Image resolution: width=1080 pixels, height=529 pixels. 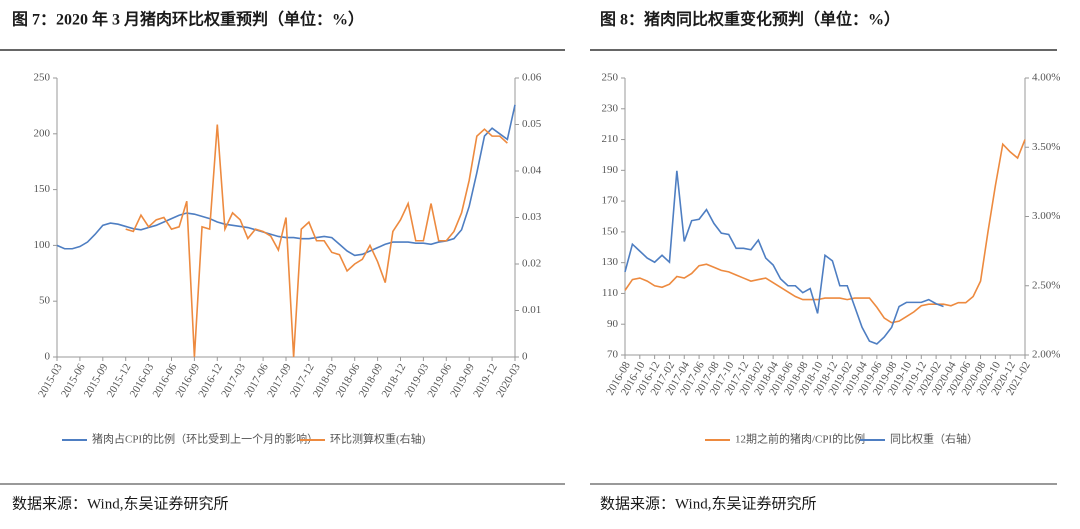 What do you see at coordinates (800, 439) in the screenshot?
I see `legend-label: 12期之前的猪肉/CPI的比例` at bounding box center [800, 439].